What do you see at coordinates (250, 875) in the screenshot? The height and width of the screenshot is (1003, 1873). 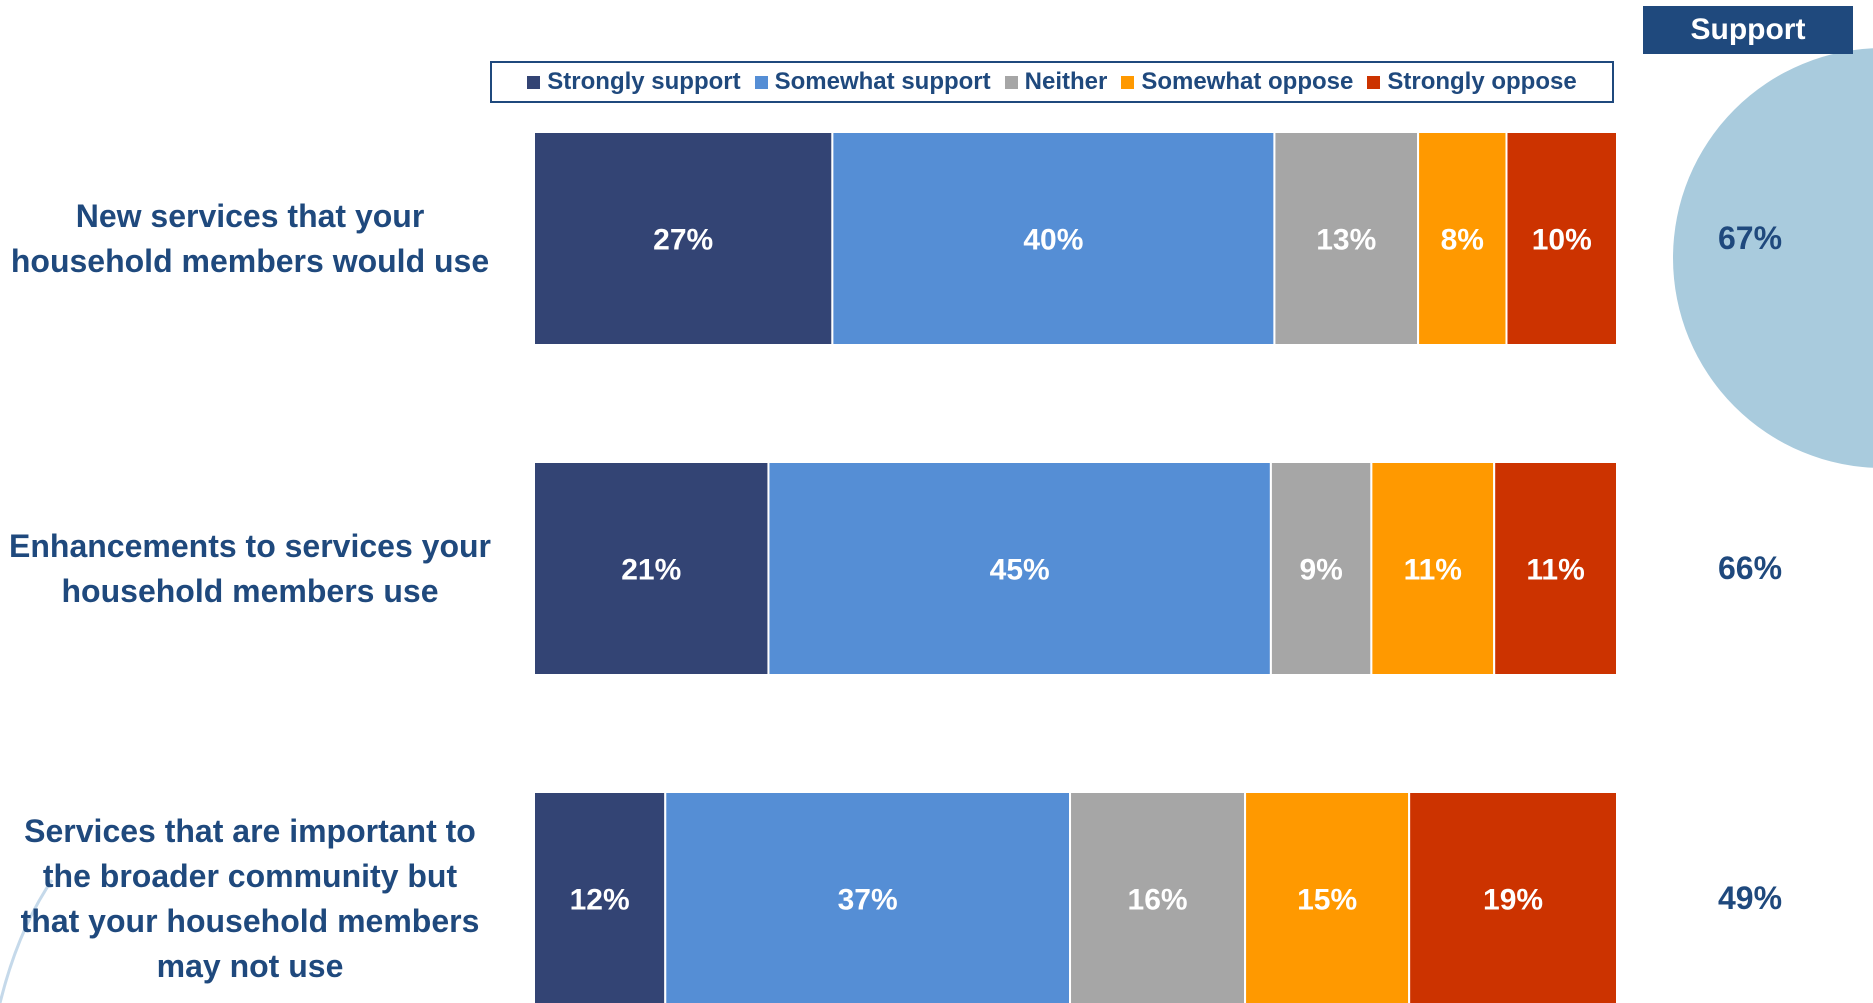 I see `category-label-line: the broader community but` at bounding box center [250, 875].